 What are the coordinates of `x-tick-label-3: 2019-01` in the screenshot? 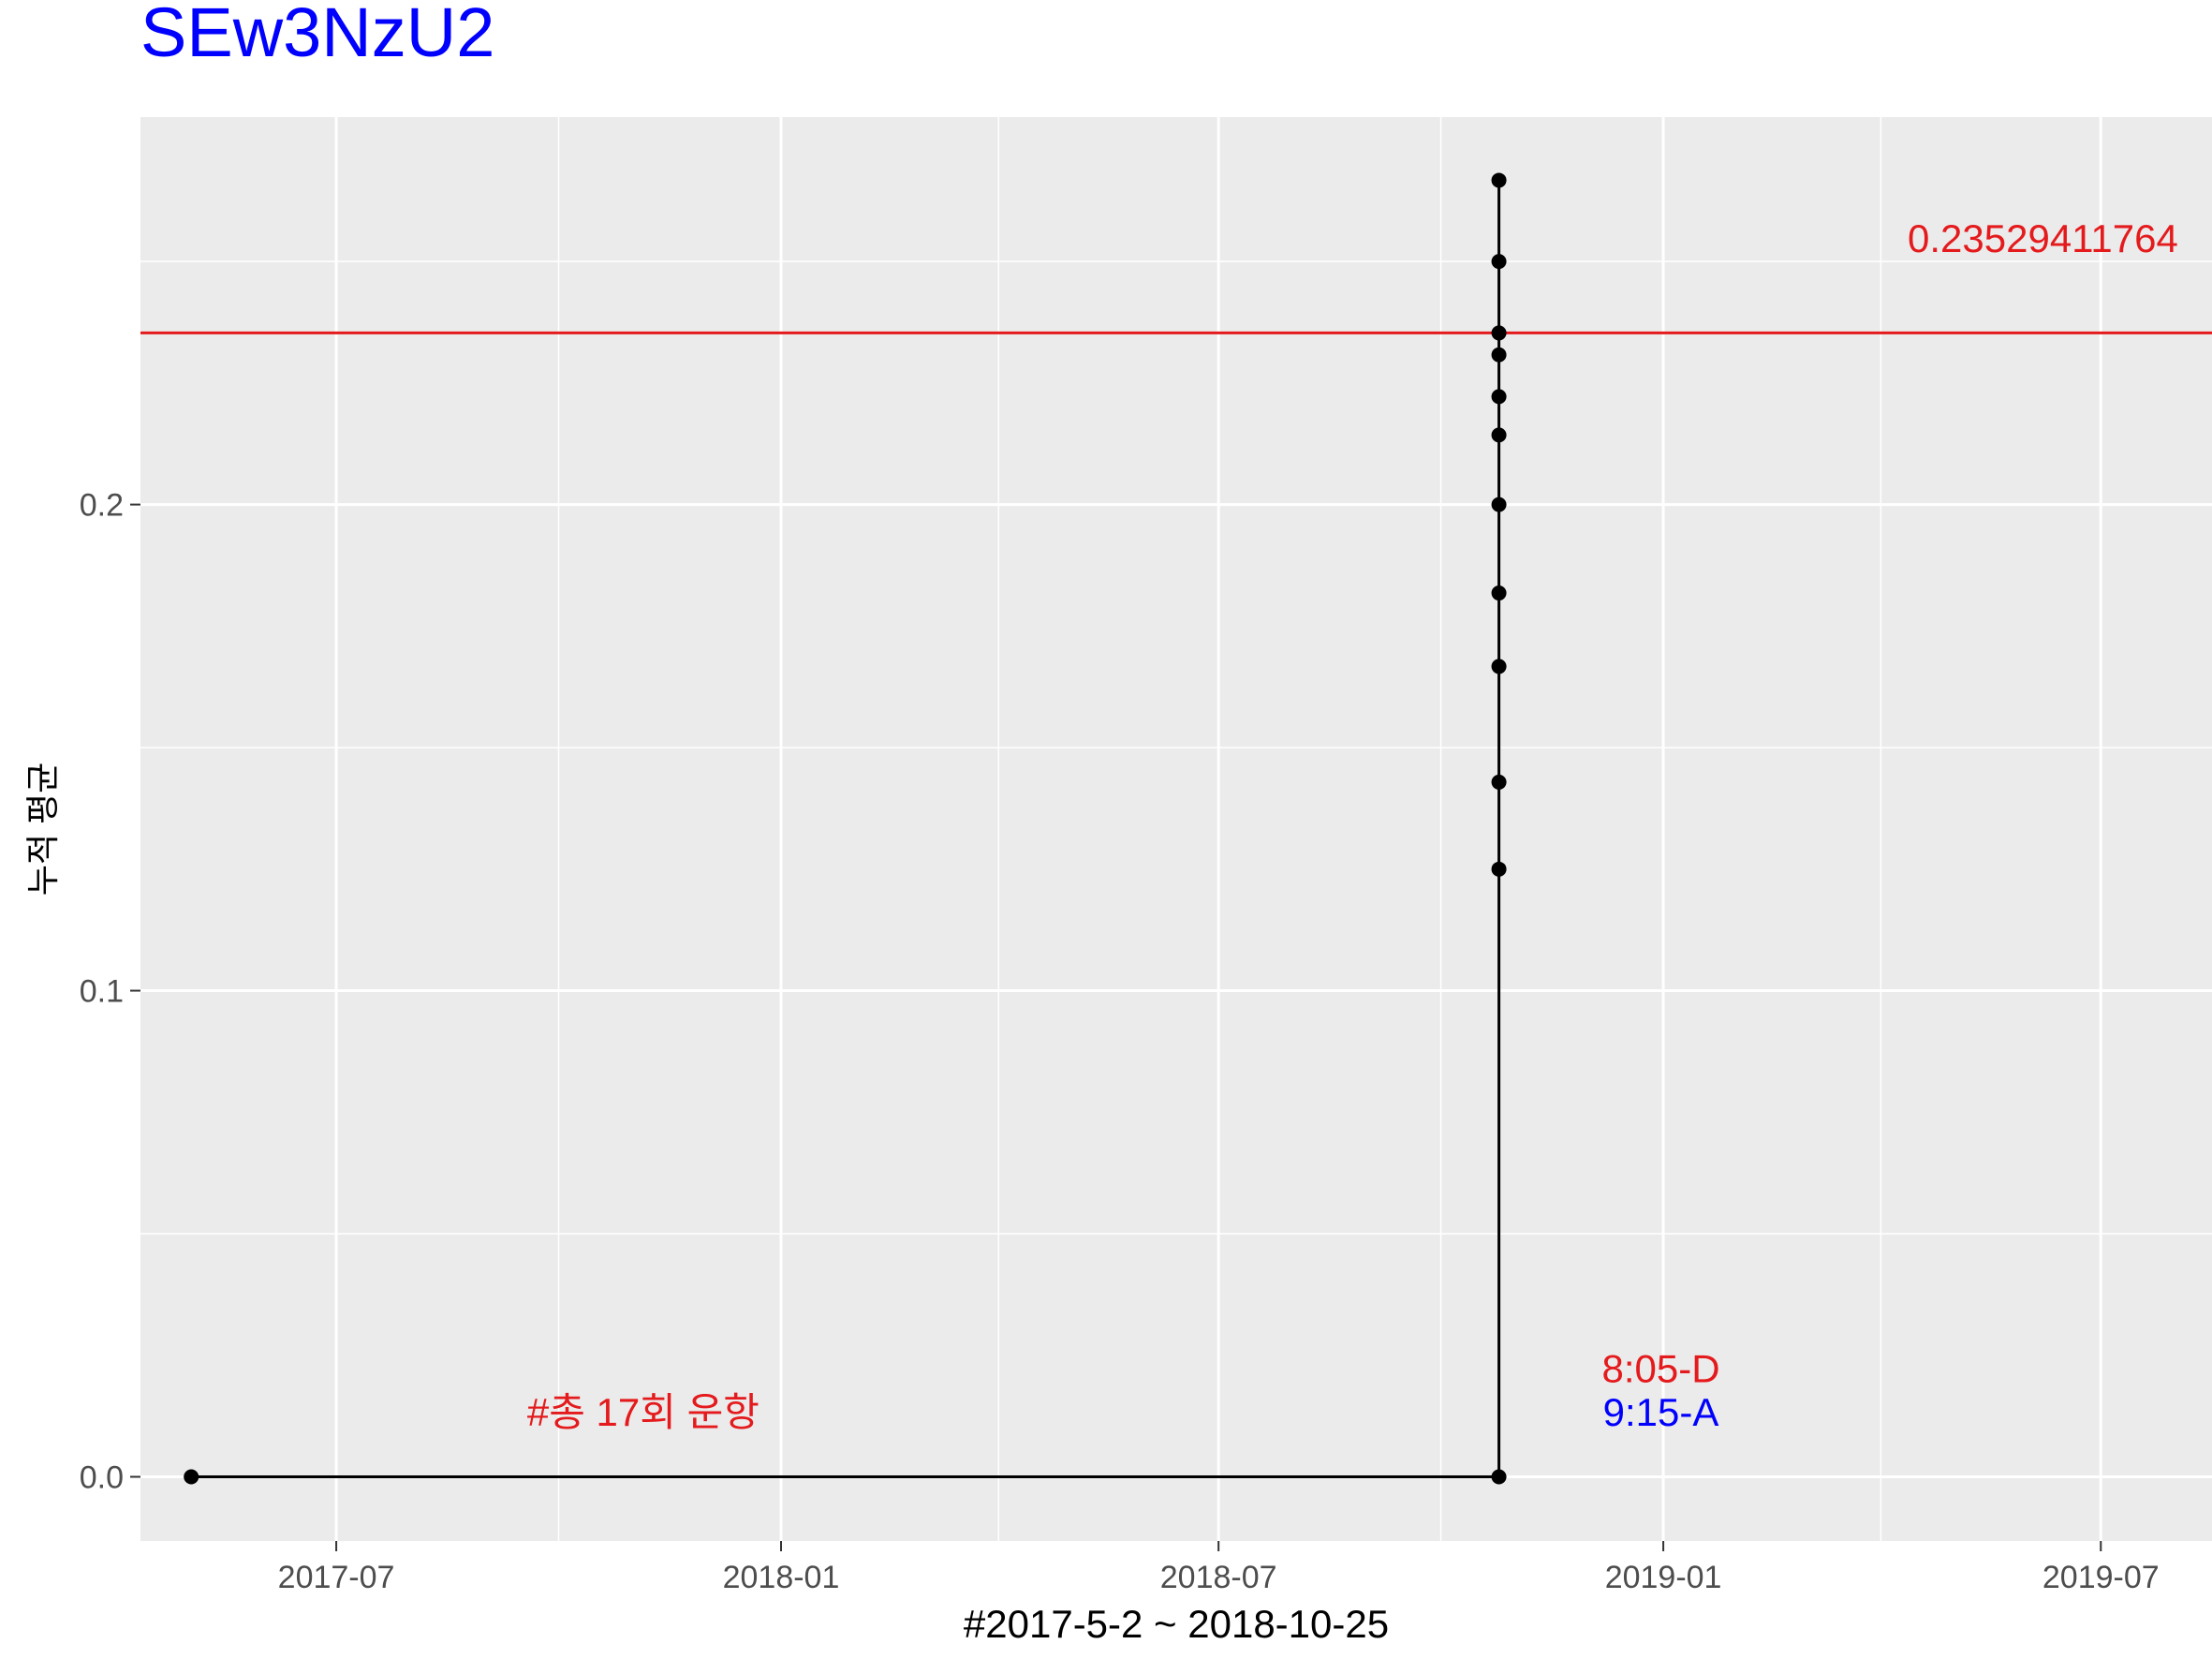 It's located at (1663, 1578).